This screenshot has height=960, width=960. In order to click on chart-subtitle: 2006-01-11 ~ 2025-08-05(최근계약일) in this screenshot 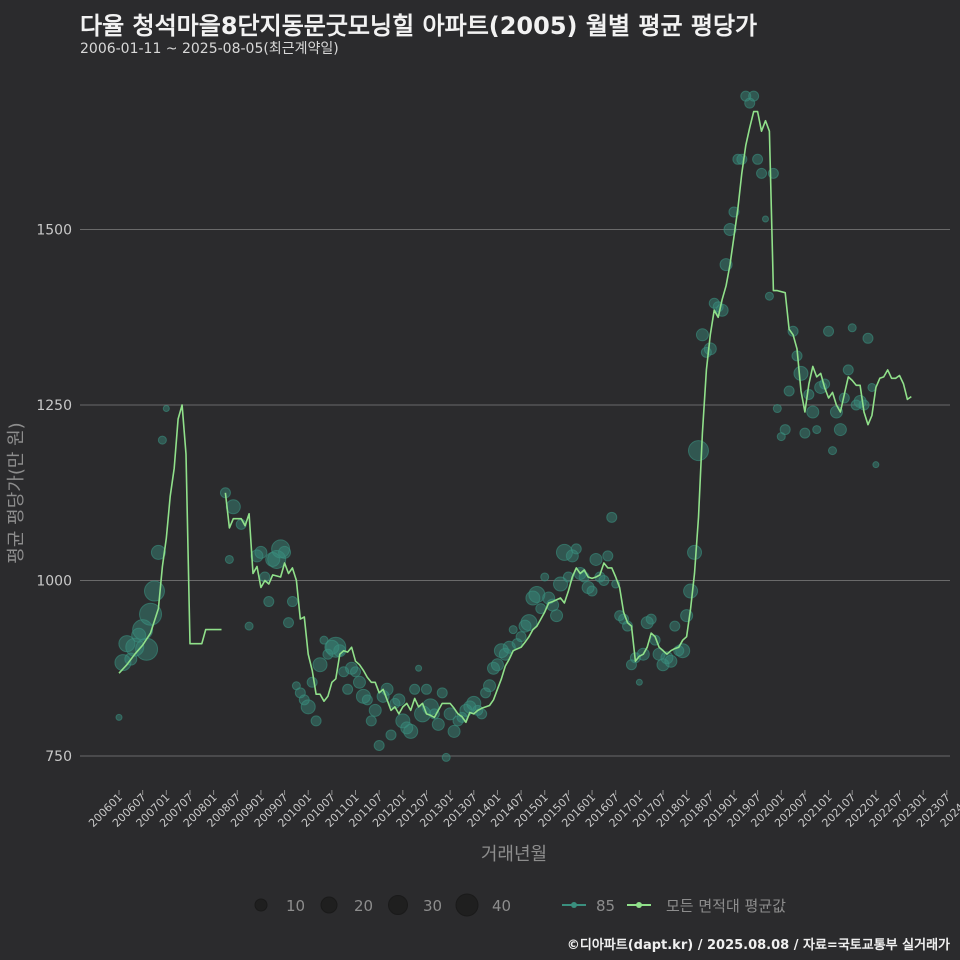, I will do `click(209, 49)`.